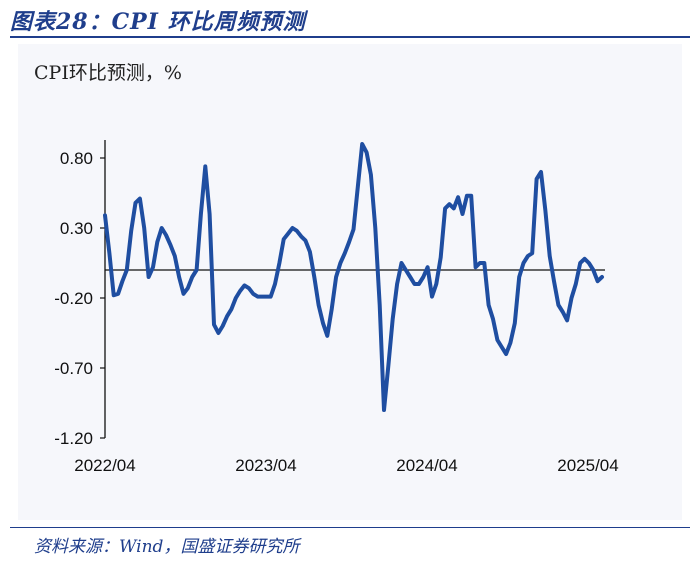  What do you see at coordinates (158, 22) in the screenshot?
I see `chart-title: 图表28：CPI 环比周频预测` at bounding box center [158, 22].